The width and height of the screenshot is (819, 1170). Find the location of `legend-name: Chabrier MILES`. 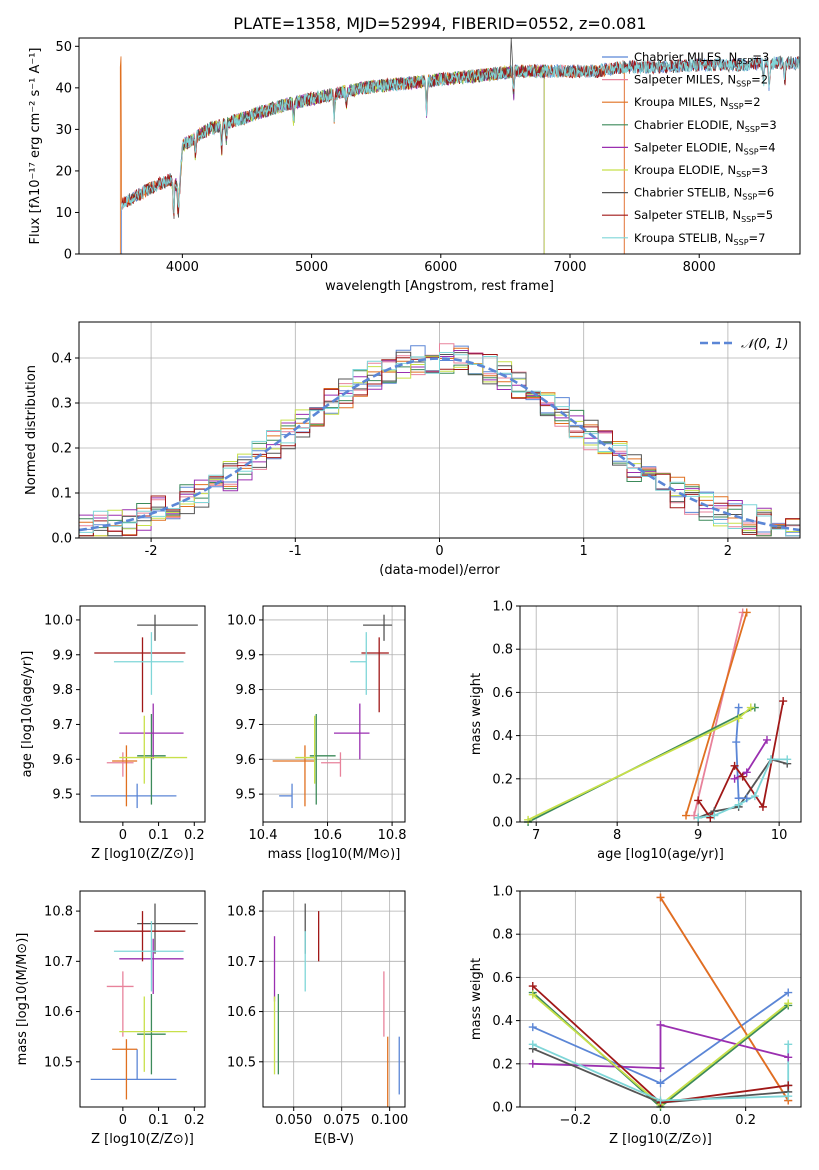

legend-name: Chabrier MILES is located at coordinates (677, 57).